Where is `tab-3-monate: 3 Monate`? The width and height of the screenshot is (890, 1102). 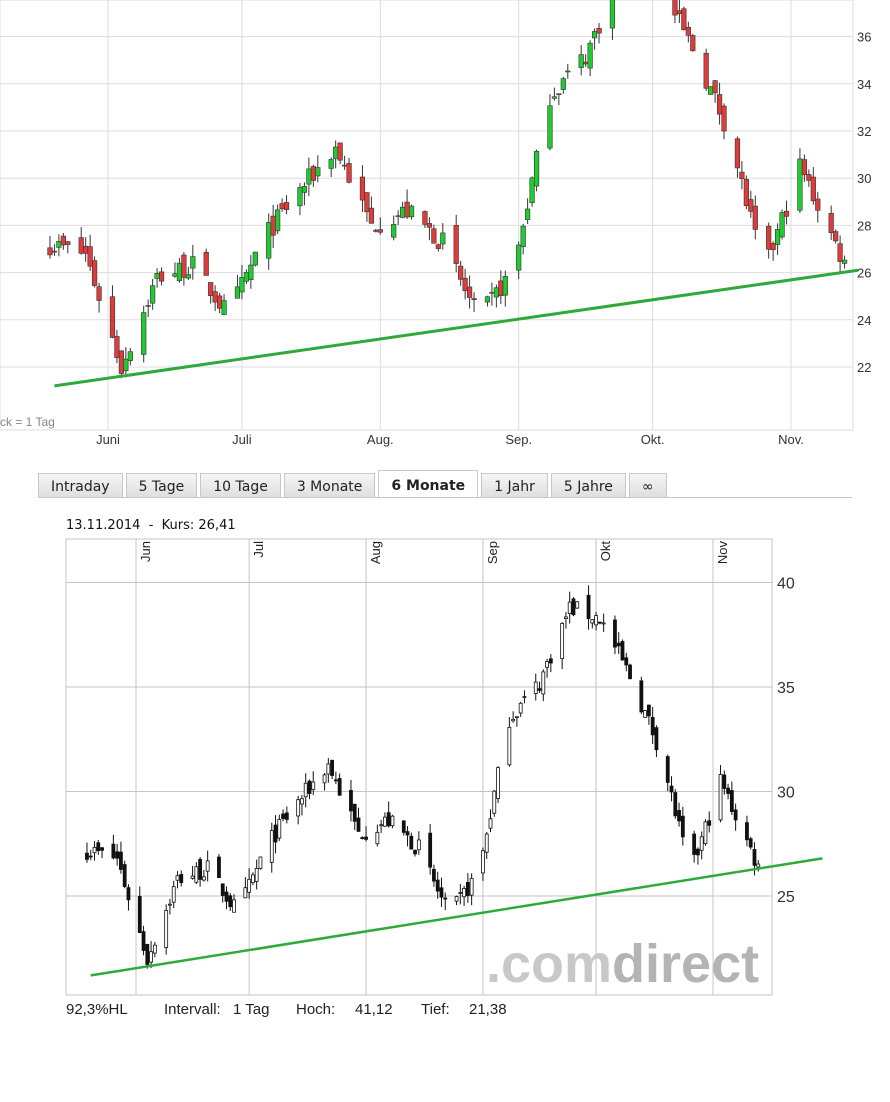 tab-3-monate: 3 Monate is located at coordinates (329, 485).